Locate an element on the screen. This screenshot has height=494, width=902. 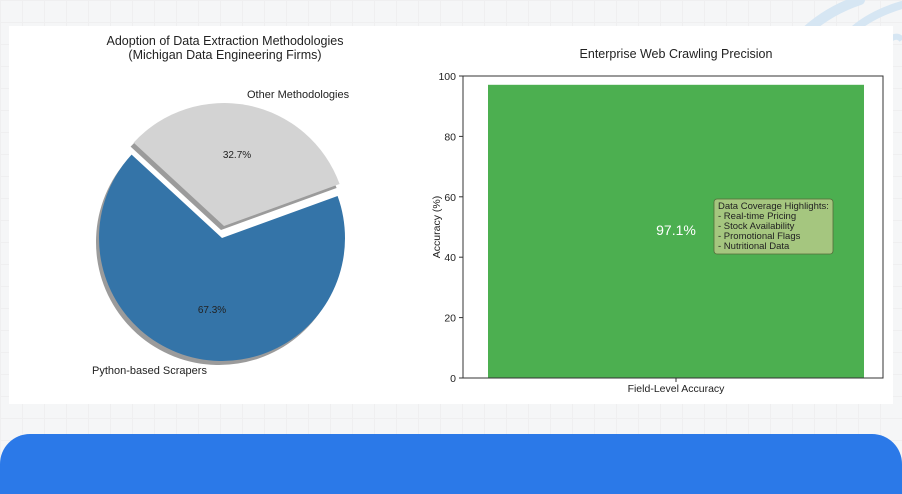
annotation-line-5: - Nutritional Data is located at coordinates (754, 246).